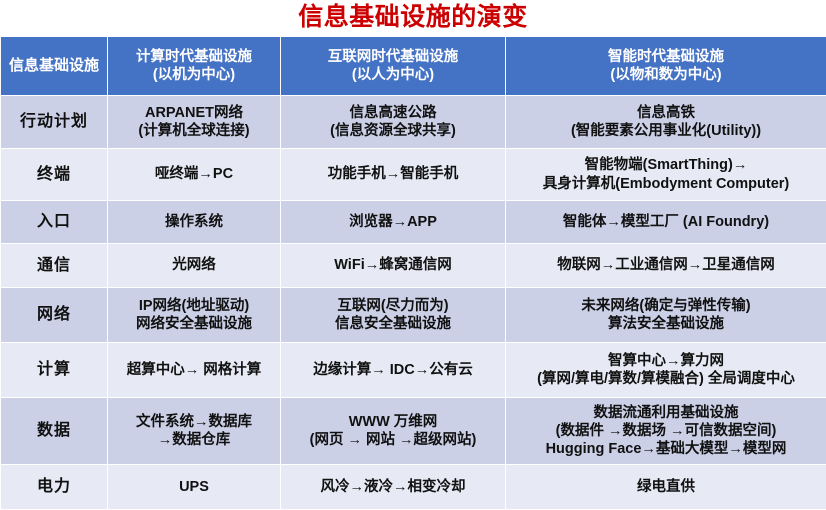  I want to click on cell-intelligent-era: 物联网→工业通信网→卫星通信网, so click(666, 266).